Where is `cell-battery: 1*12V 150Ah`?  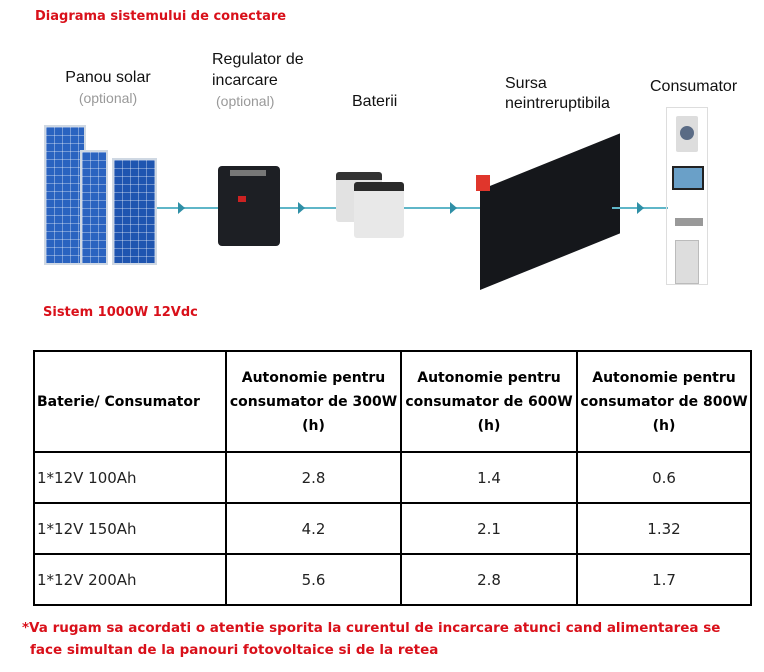
cell-battery: 1*12V 150Ah is located at coordinates (130, 528).